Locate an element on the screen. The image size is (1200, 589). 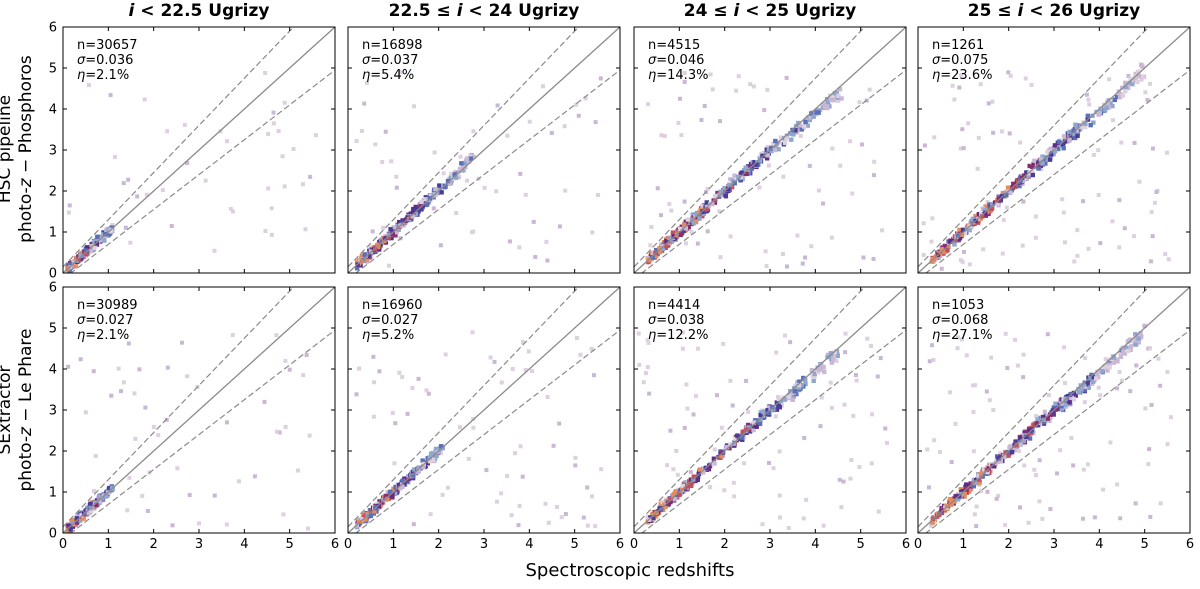
panel-1-1-ytick-label: 0 is located at coordinates (53, 274).